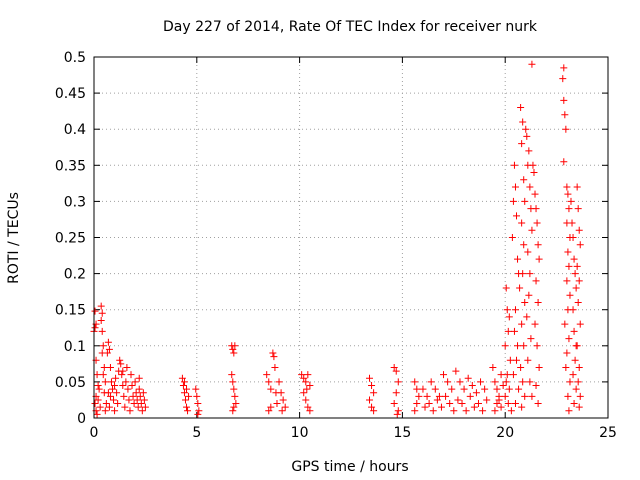 The height and width of the screenshot is (480, 640). I want to click on x-tick-label: 10, so click(300, 433).